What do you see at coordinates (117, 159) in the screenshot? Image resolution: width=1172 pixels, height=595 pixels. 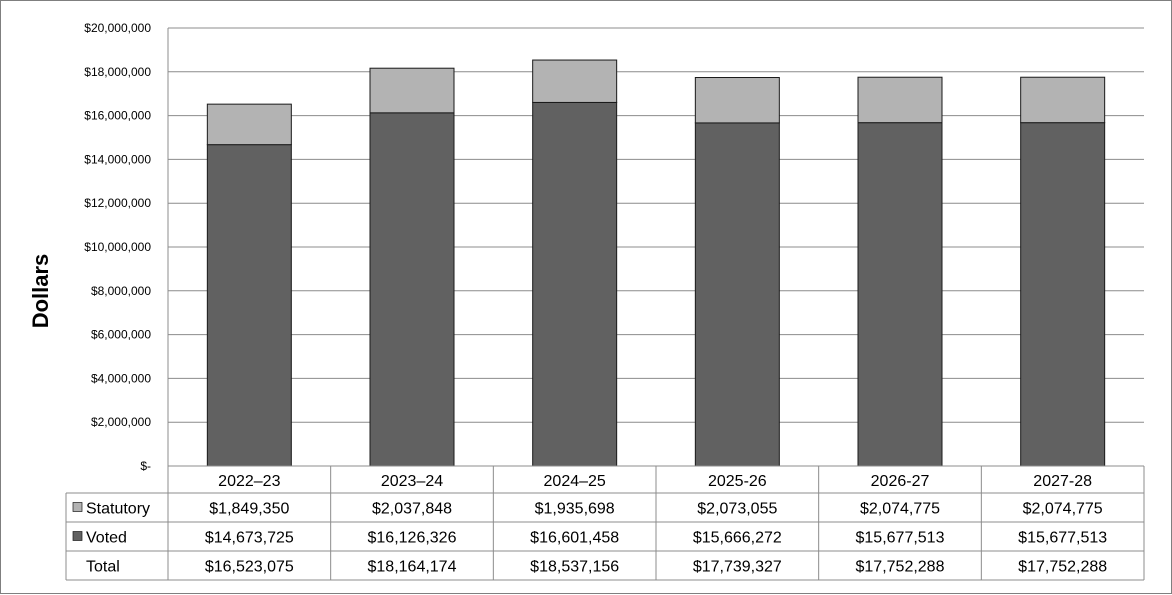 I see `y-tick-label: $14,000,000` at bounding box center [117, 159].